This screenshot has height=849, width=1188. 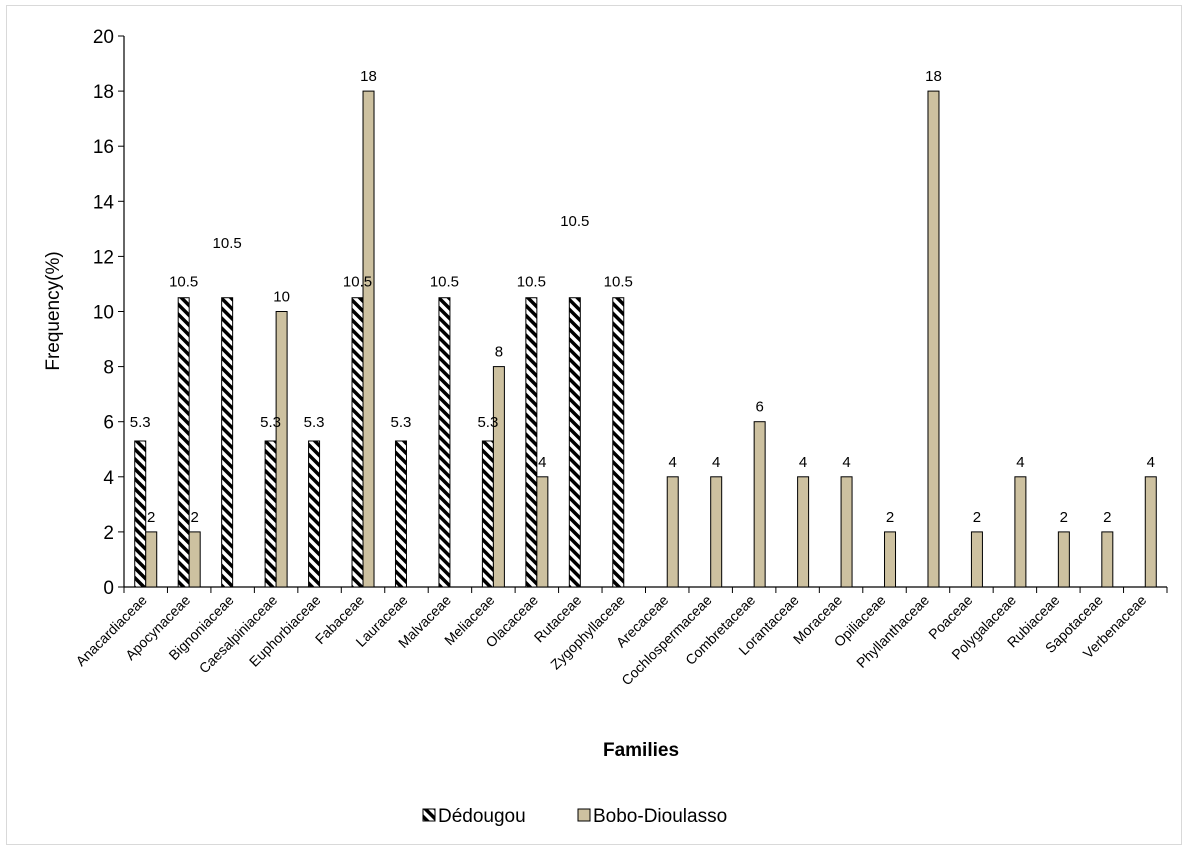 I want to click on x-tick-label: Zygophyllaceae, so click(x=587, y=632).